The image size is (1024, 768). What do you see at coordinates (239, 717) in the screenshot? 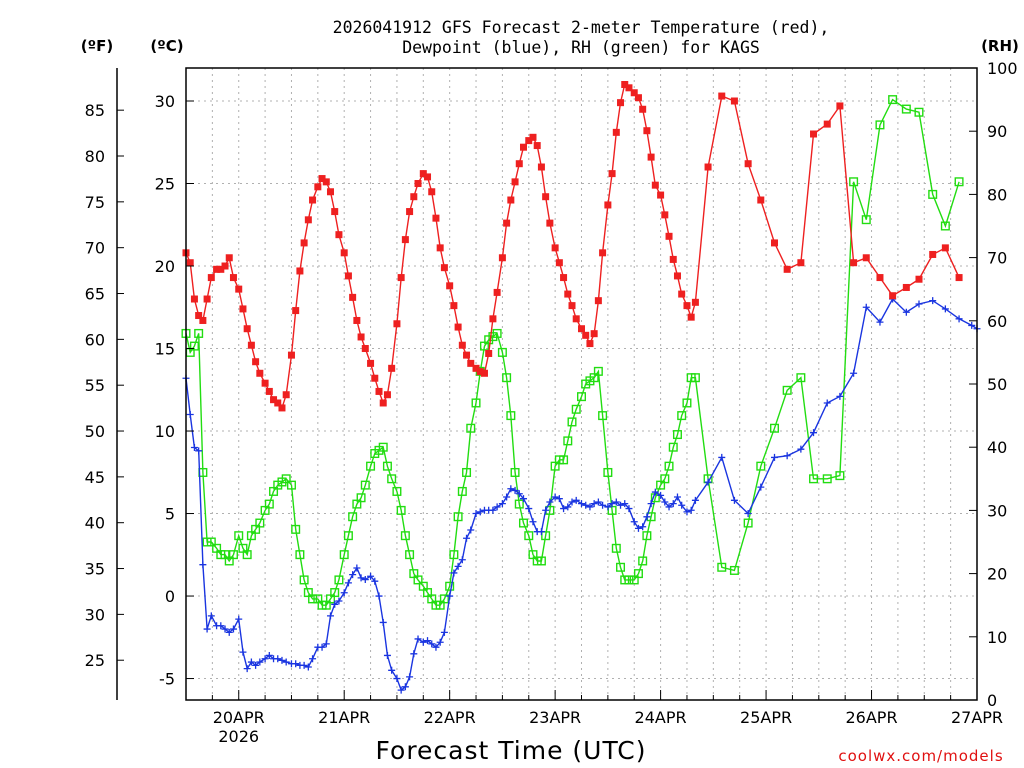
I see `x-tick-label: 20APR` at bounding box center [239, 717].